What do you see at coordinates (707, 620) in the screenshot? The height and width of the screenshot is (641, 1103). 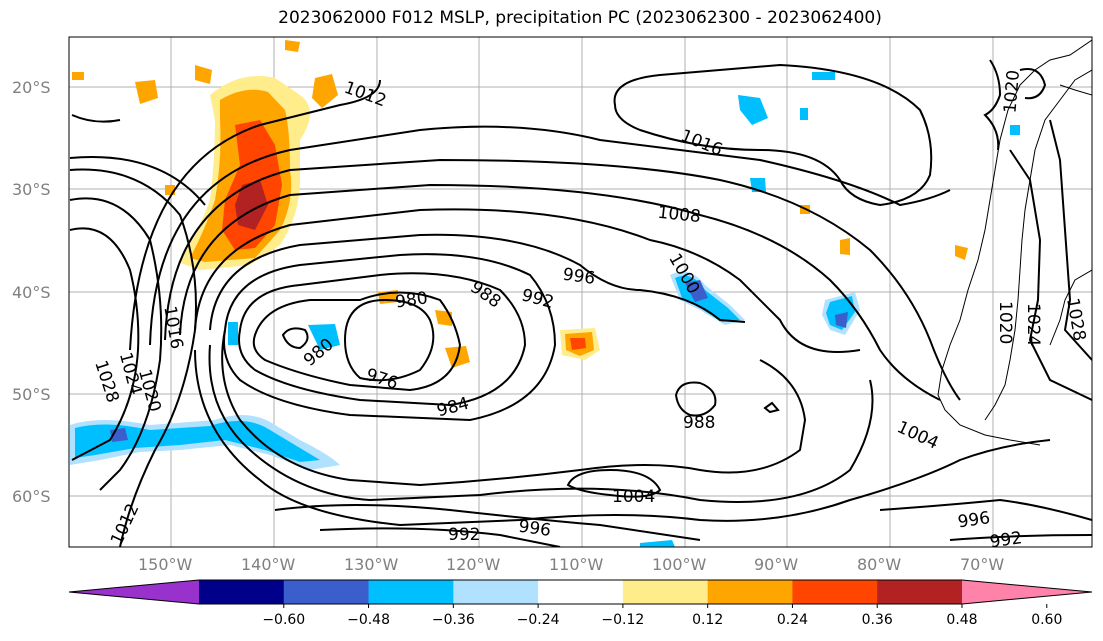 I see `colorbar-tick-label: 0.12` at bounding box center [707, 620].